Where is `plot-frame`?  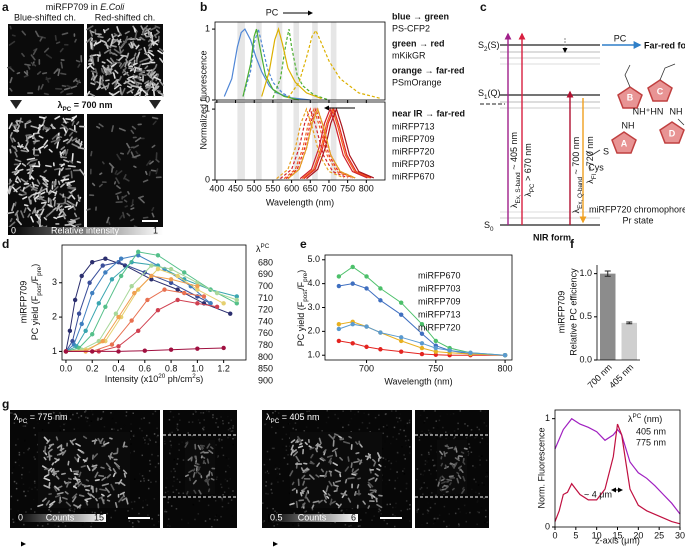 plot-frame is located at coordinates (300, 141).